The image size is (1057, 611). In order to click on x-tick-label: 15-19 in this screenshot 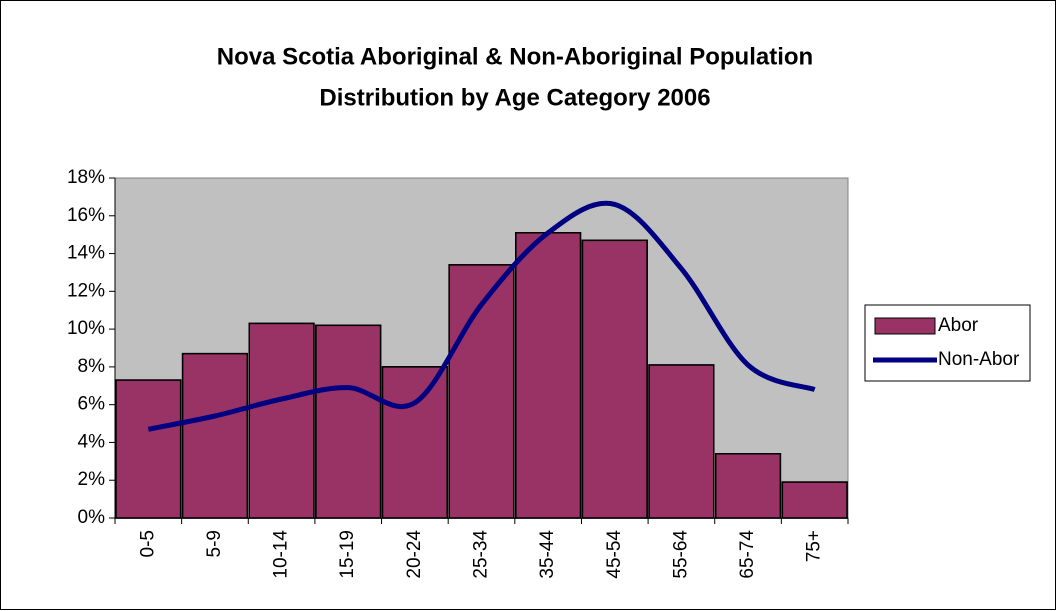, I will do `click(347, 554)`.